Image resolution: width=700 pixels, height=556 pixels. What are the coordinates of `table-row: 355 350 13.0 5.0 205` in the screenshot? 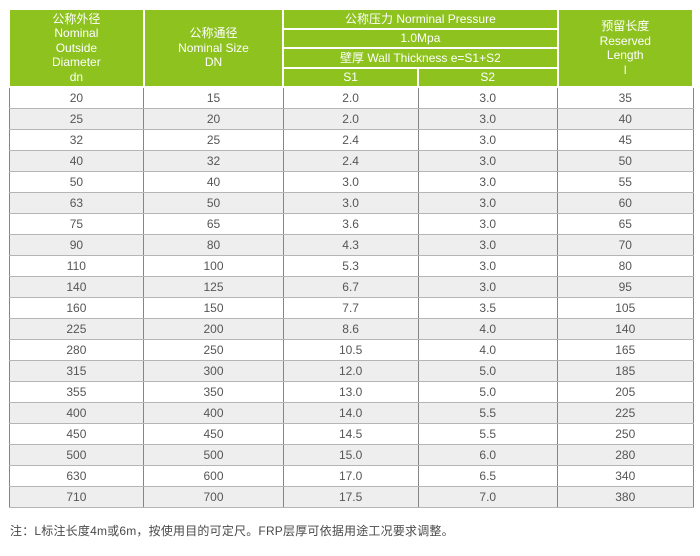 It's located at (351, 391).